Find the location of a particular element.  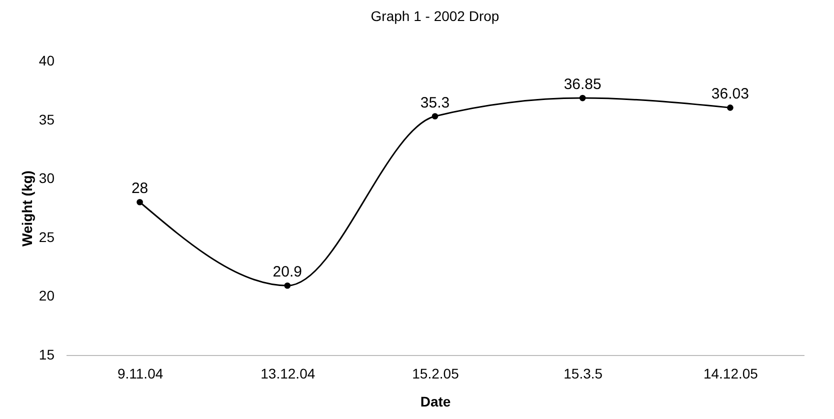

chart-title: Graph 1 - 2002 Drop is located at coordinates (435, 16).